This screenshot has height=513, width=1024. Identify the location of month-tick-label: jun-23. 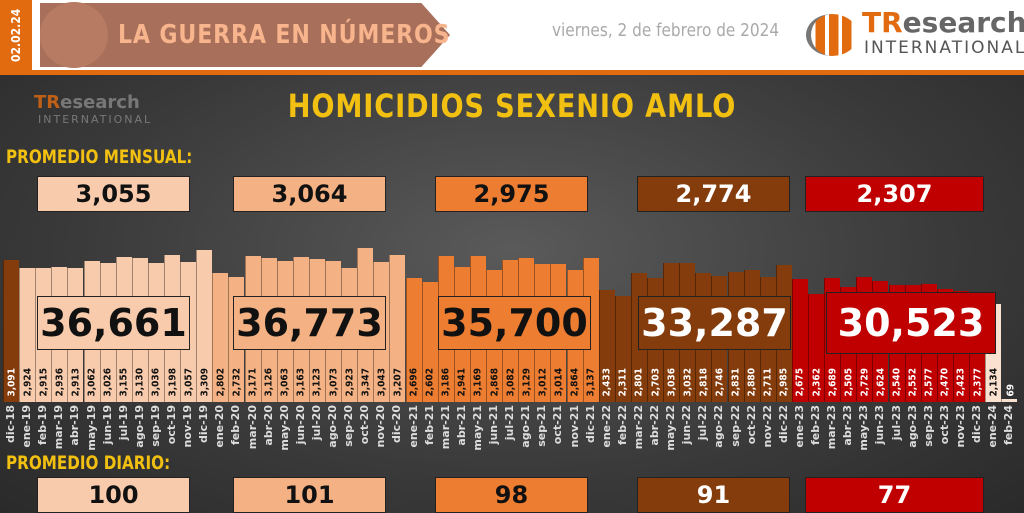
(880, 439).